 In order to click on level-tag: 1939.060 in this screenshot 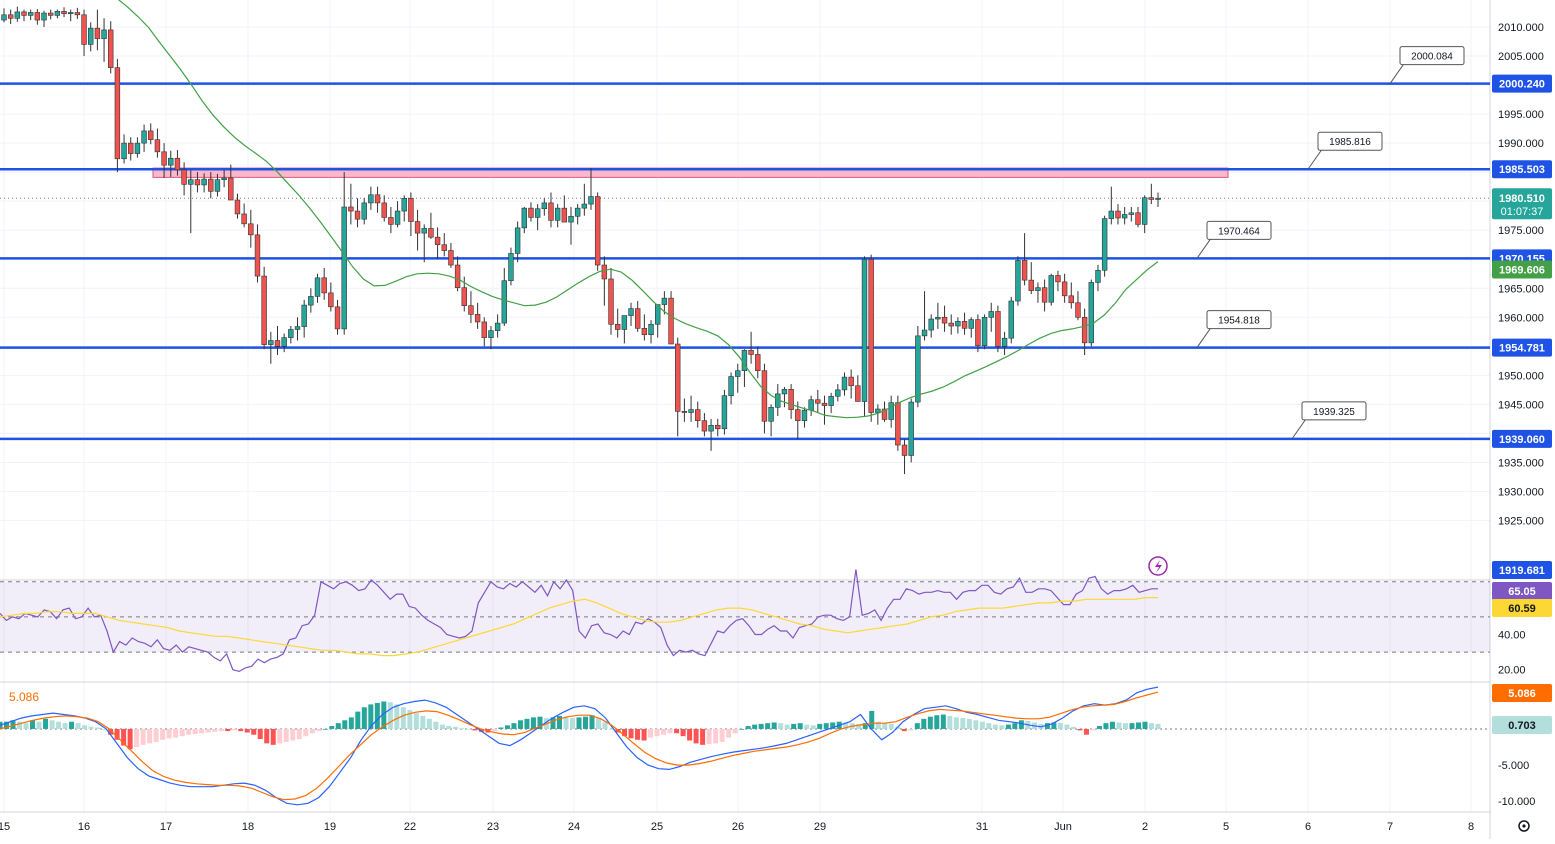, I will do `click(1522, 440)`.